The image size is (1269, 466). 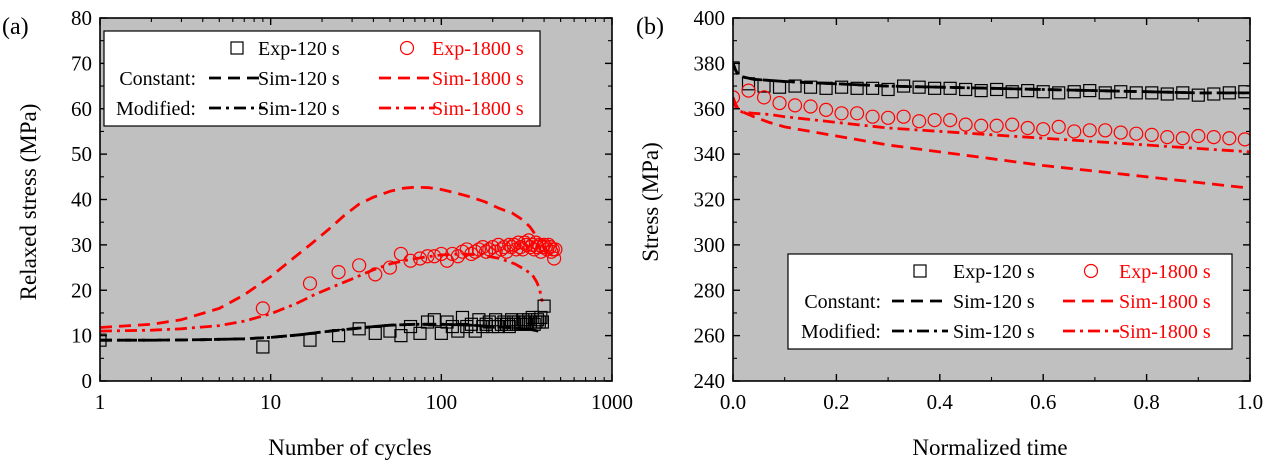 What do you see at coordinates (650, 201) in the screenshot?
I see `y-axis-label-b: Stress (MPa)` at bounding box center [650, 201].